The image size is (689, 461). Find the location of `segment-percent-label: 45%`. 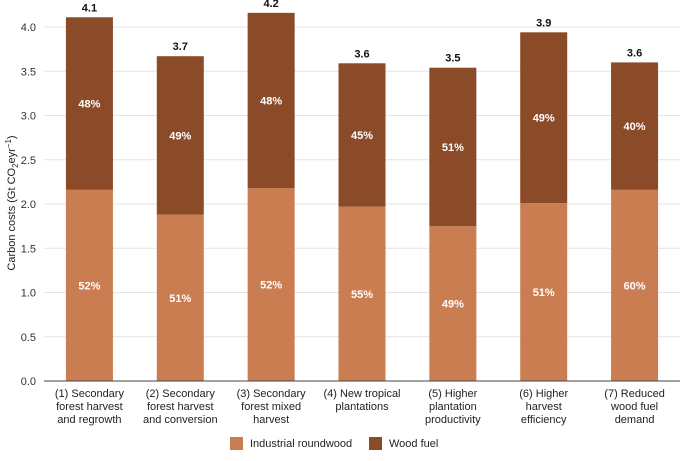

segment-percent-label: 45% is located at coordinates (362, 136).